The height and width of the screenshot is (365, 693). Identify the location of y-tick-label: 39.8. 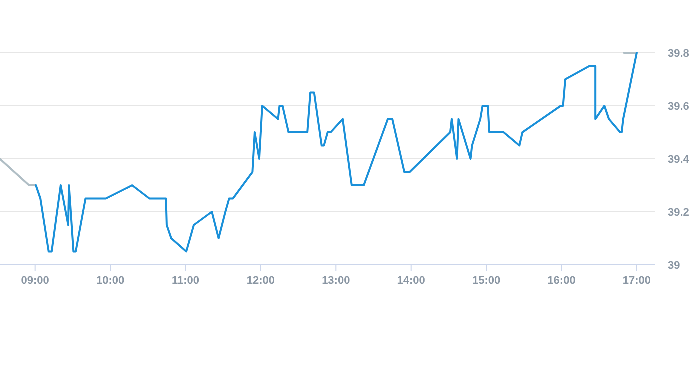
(679, 54).